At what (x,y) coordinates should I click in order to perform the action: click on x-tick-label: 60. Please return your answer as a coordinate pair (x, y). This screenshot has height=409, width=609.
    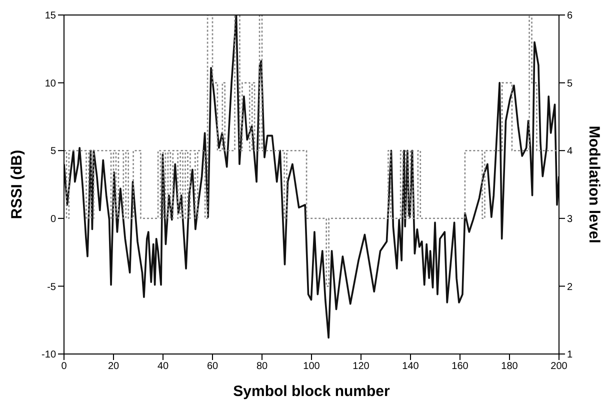
    Looking at the image, I should click on (212, 366).